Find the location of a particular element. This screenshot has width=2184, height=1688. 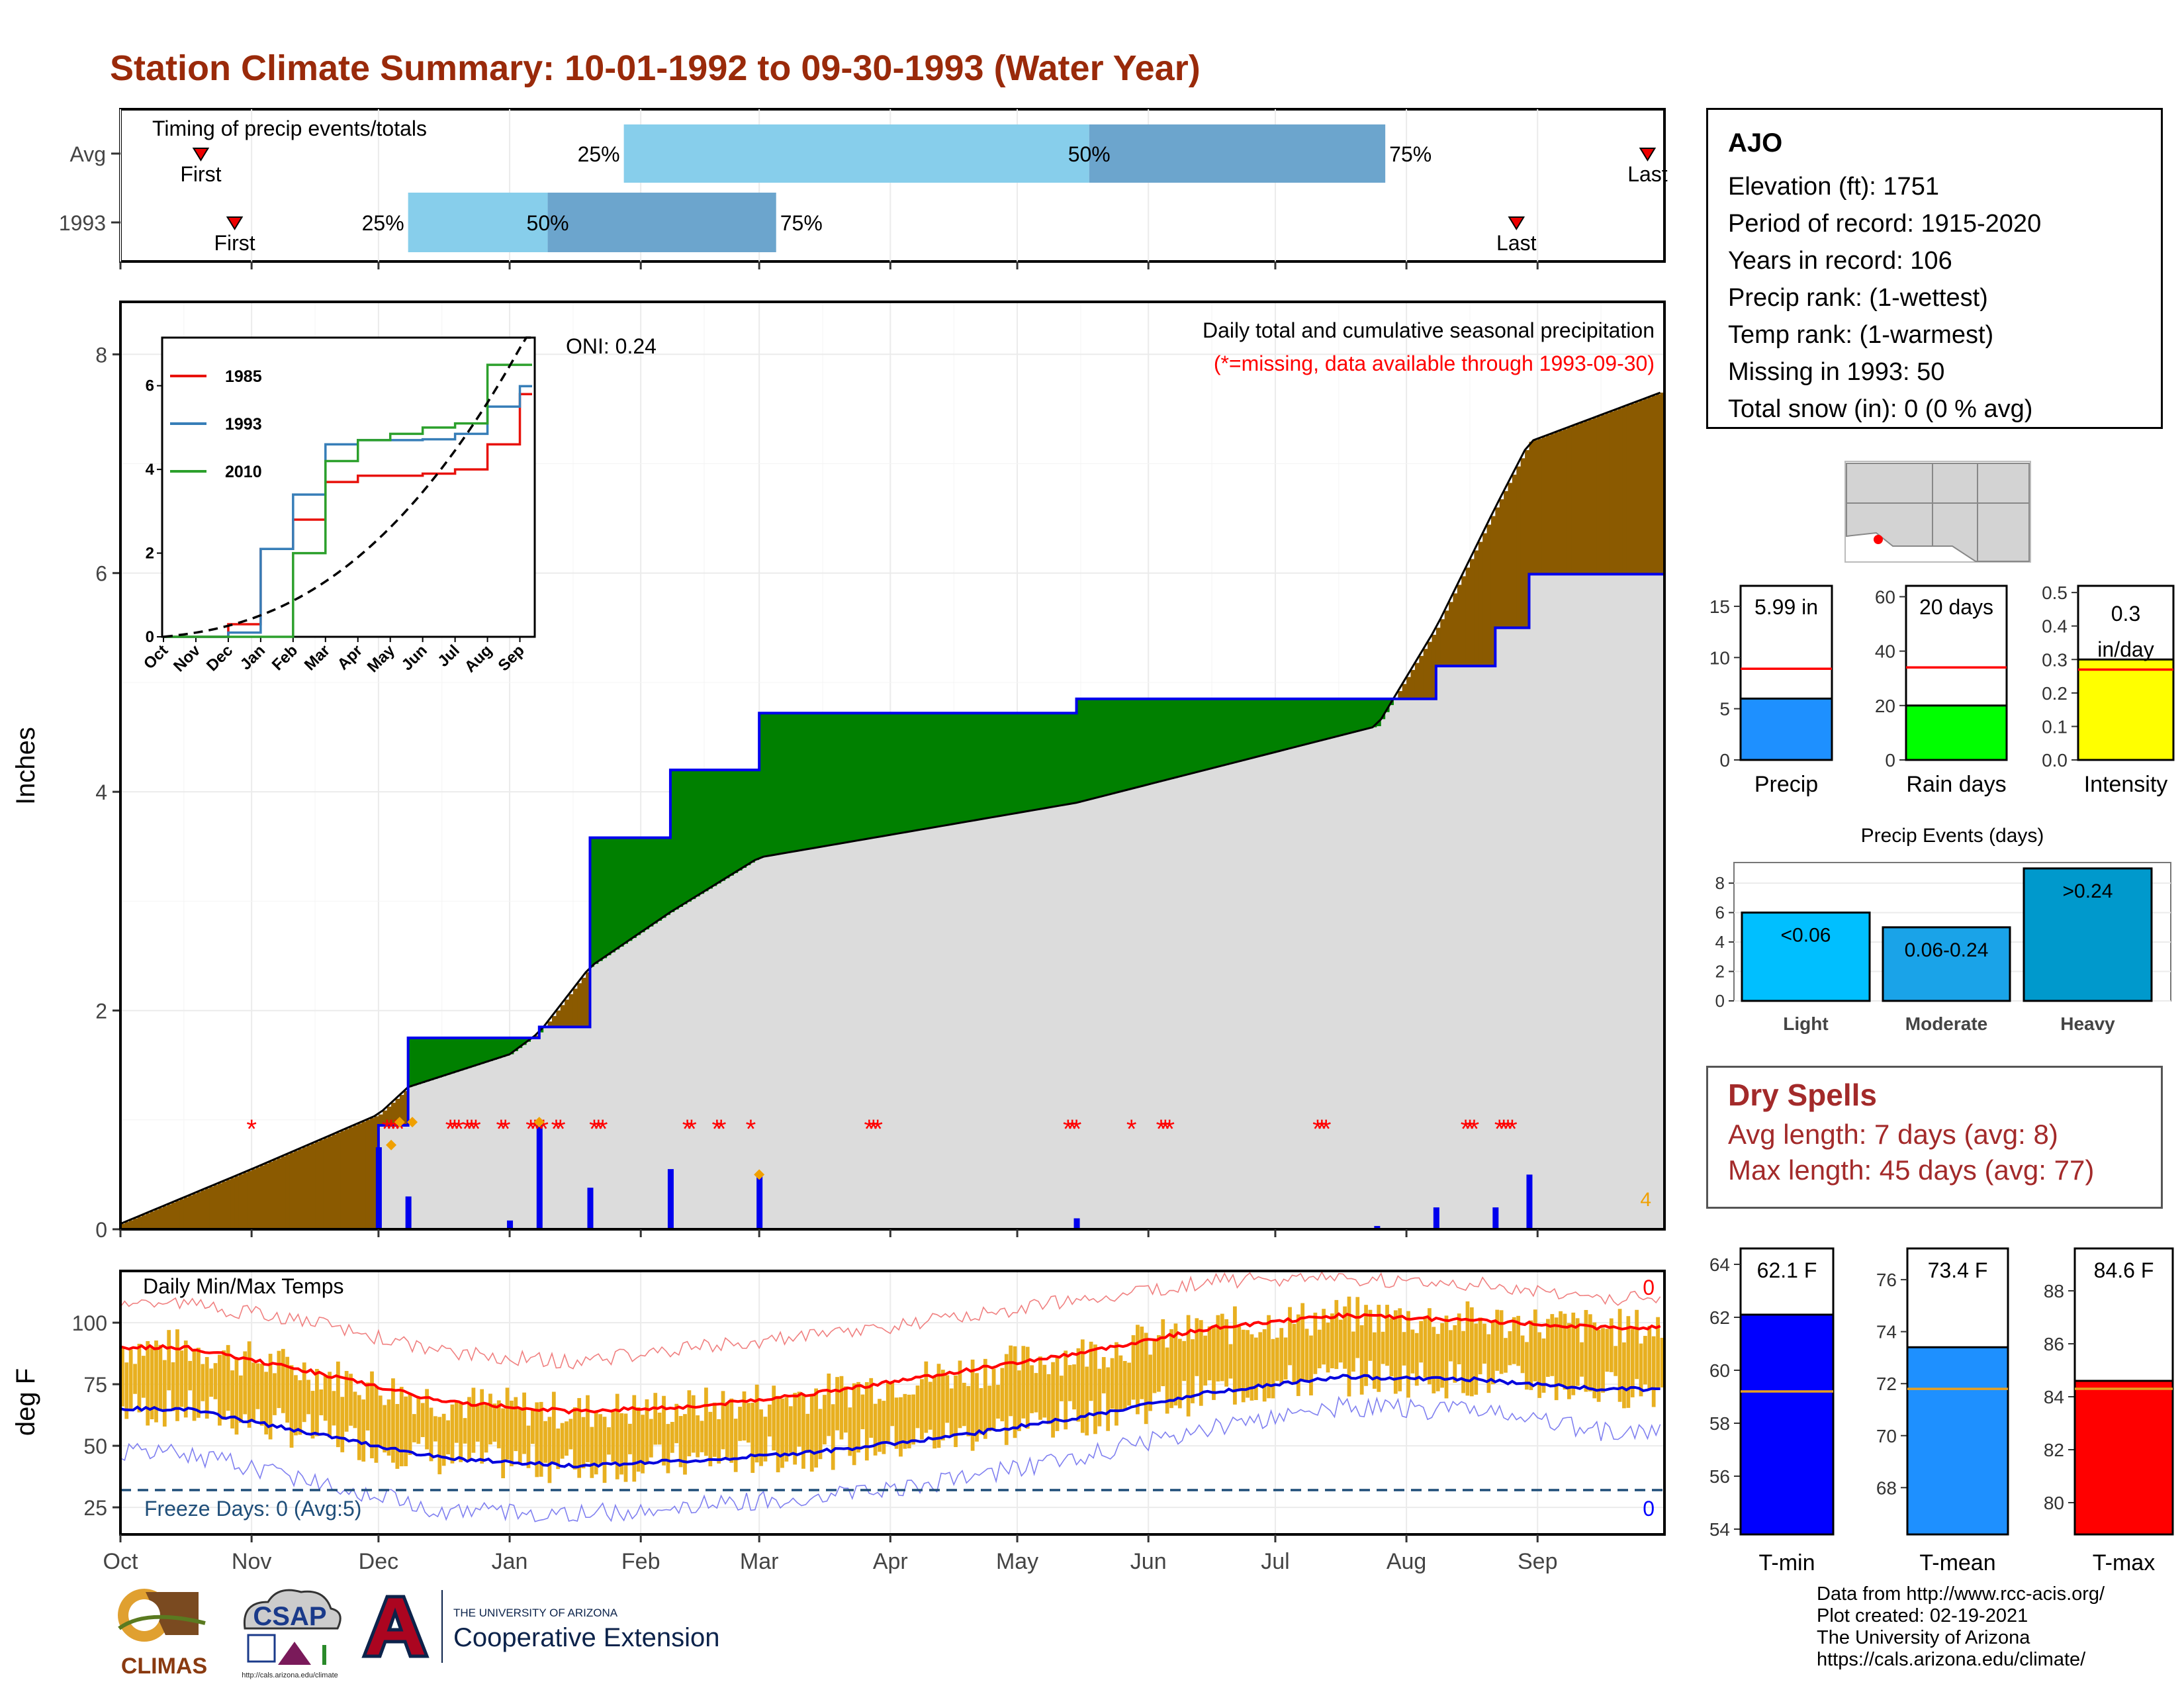

precip-y-tick-label: 8 is located at coordinates (101, 355).